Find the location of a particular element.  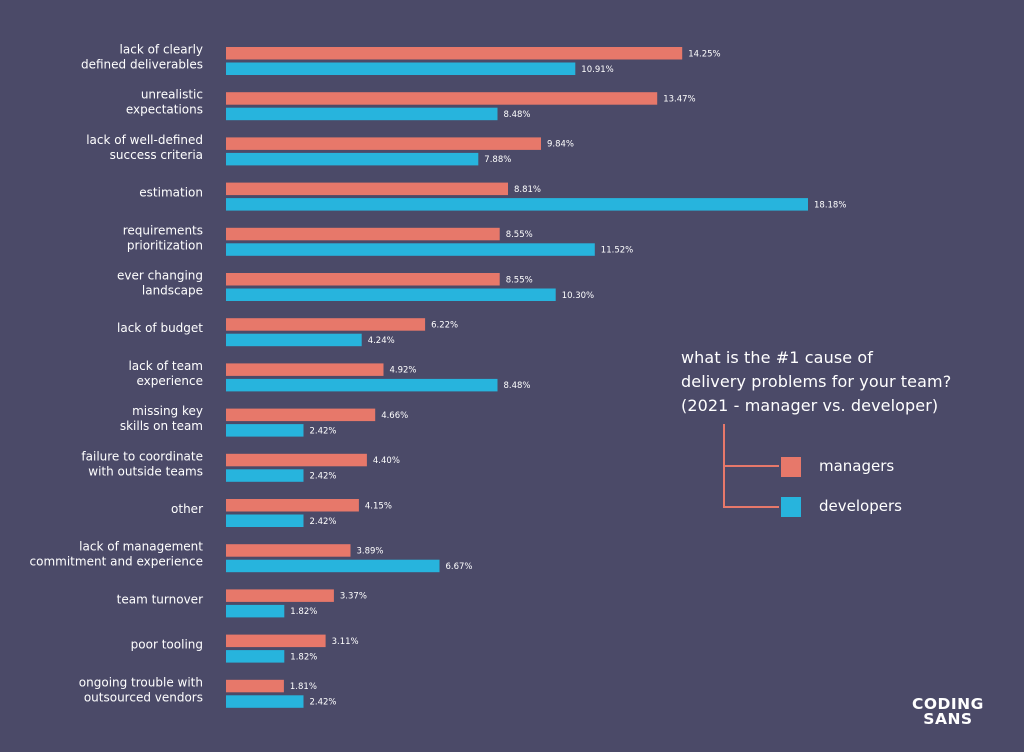

bar-group: 4.15% 2.42% other is located at coordinates (281, 513).